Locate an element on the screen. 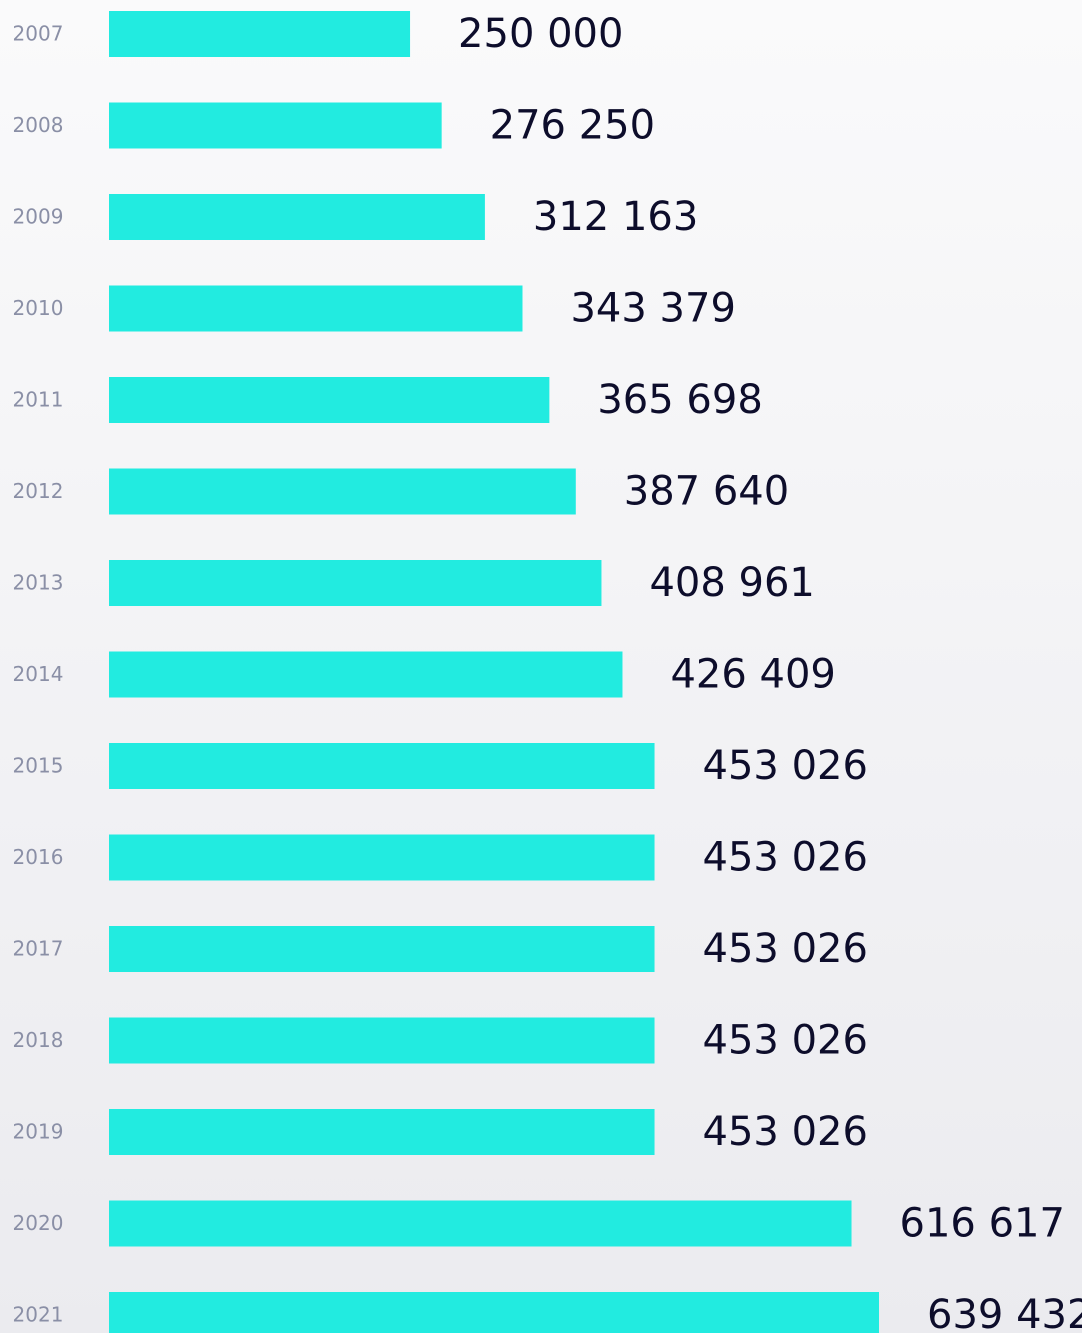  y-tick-label: 2019 is located at coordinates (38, 1132).